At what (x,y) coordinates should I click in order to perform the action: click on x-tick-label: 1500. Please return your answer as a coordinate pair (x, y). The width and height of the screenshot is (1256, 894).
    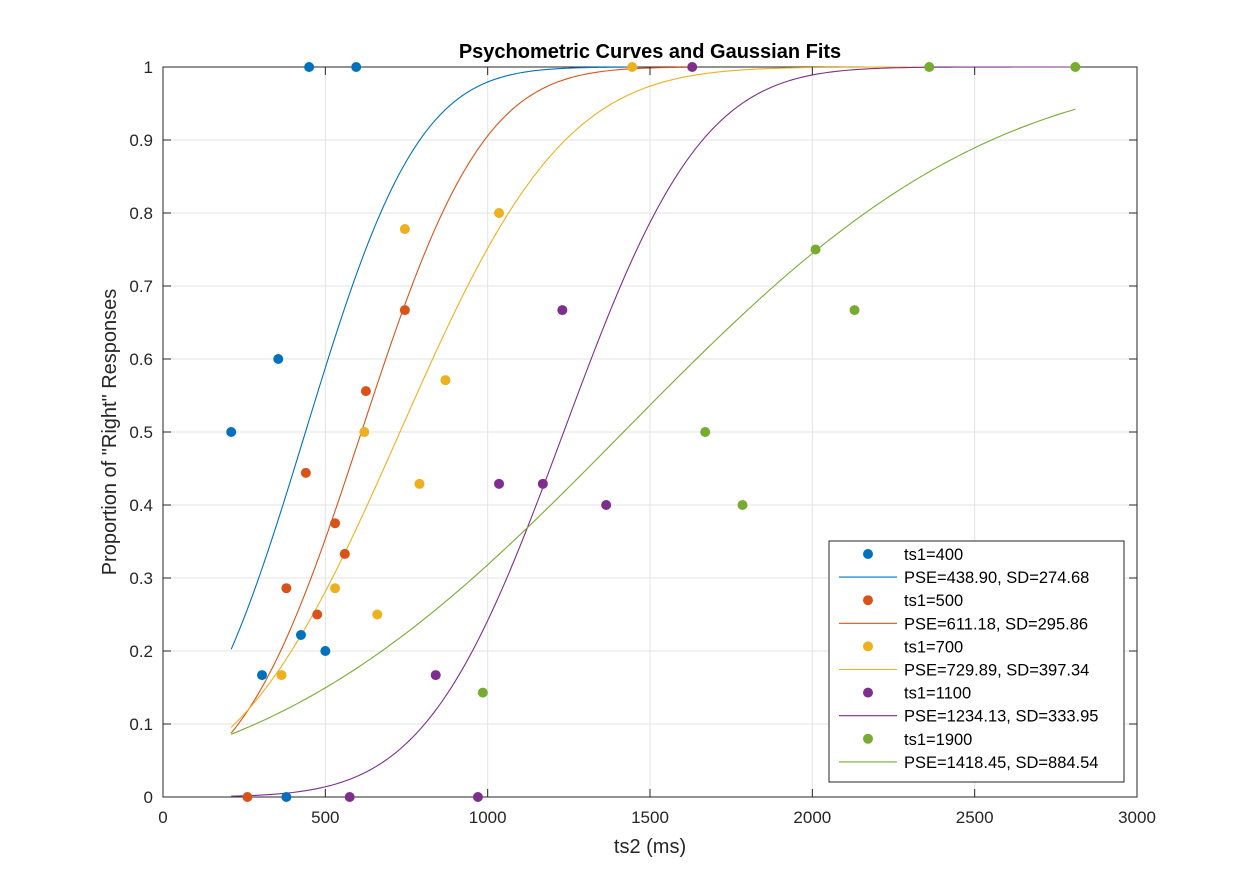
    Looking at the image, I should click on (650, 817).